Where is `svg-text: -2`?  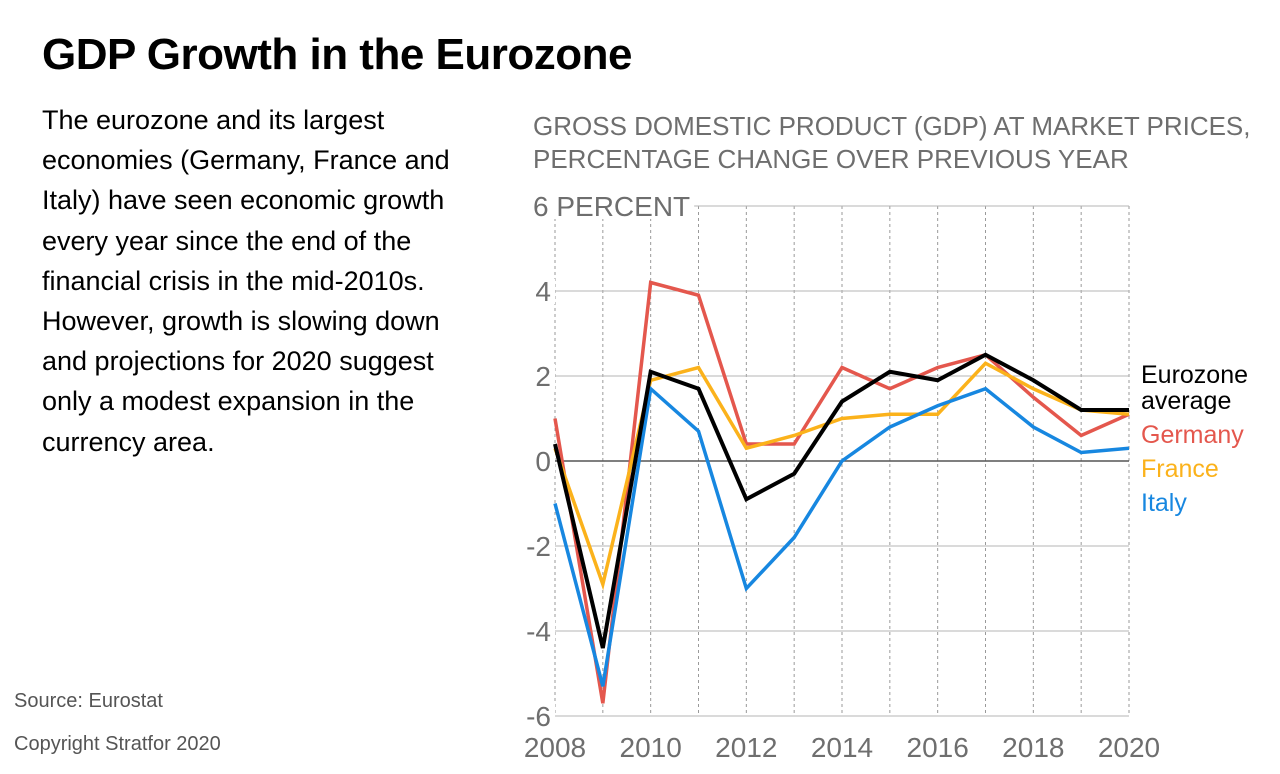
svg-text: -2 is located at coordinates (538, 546).